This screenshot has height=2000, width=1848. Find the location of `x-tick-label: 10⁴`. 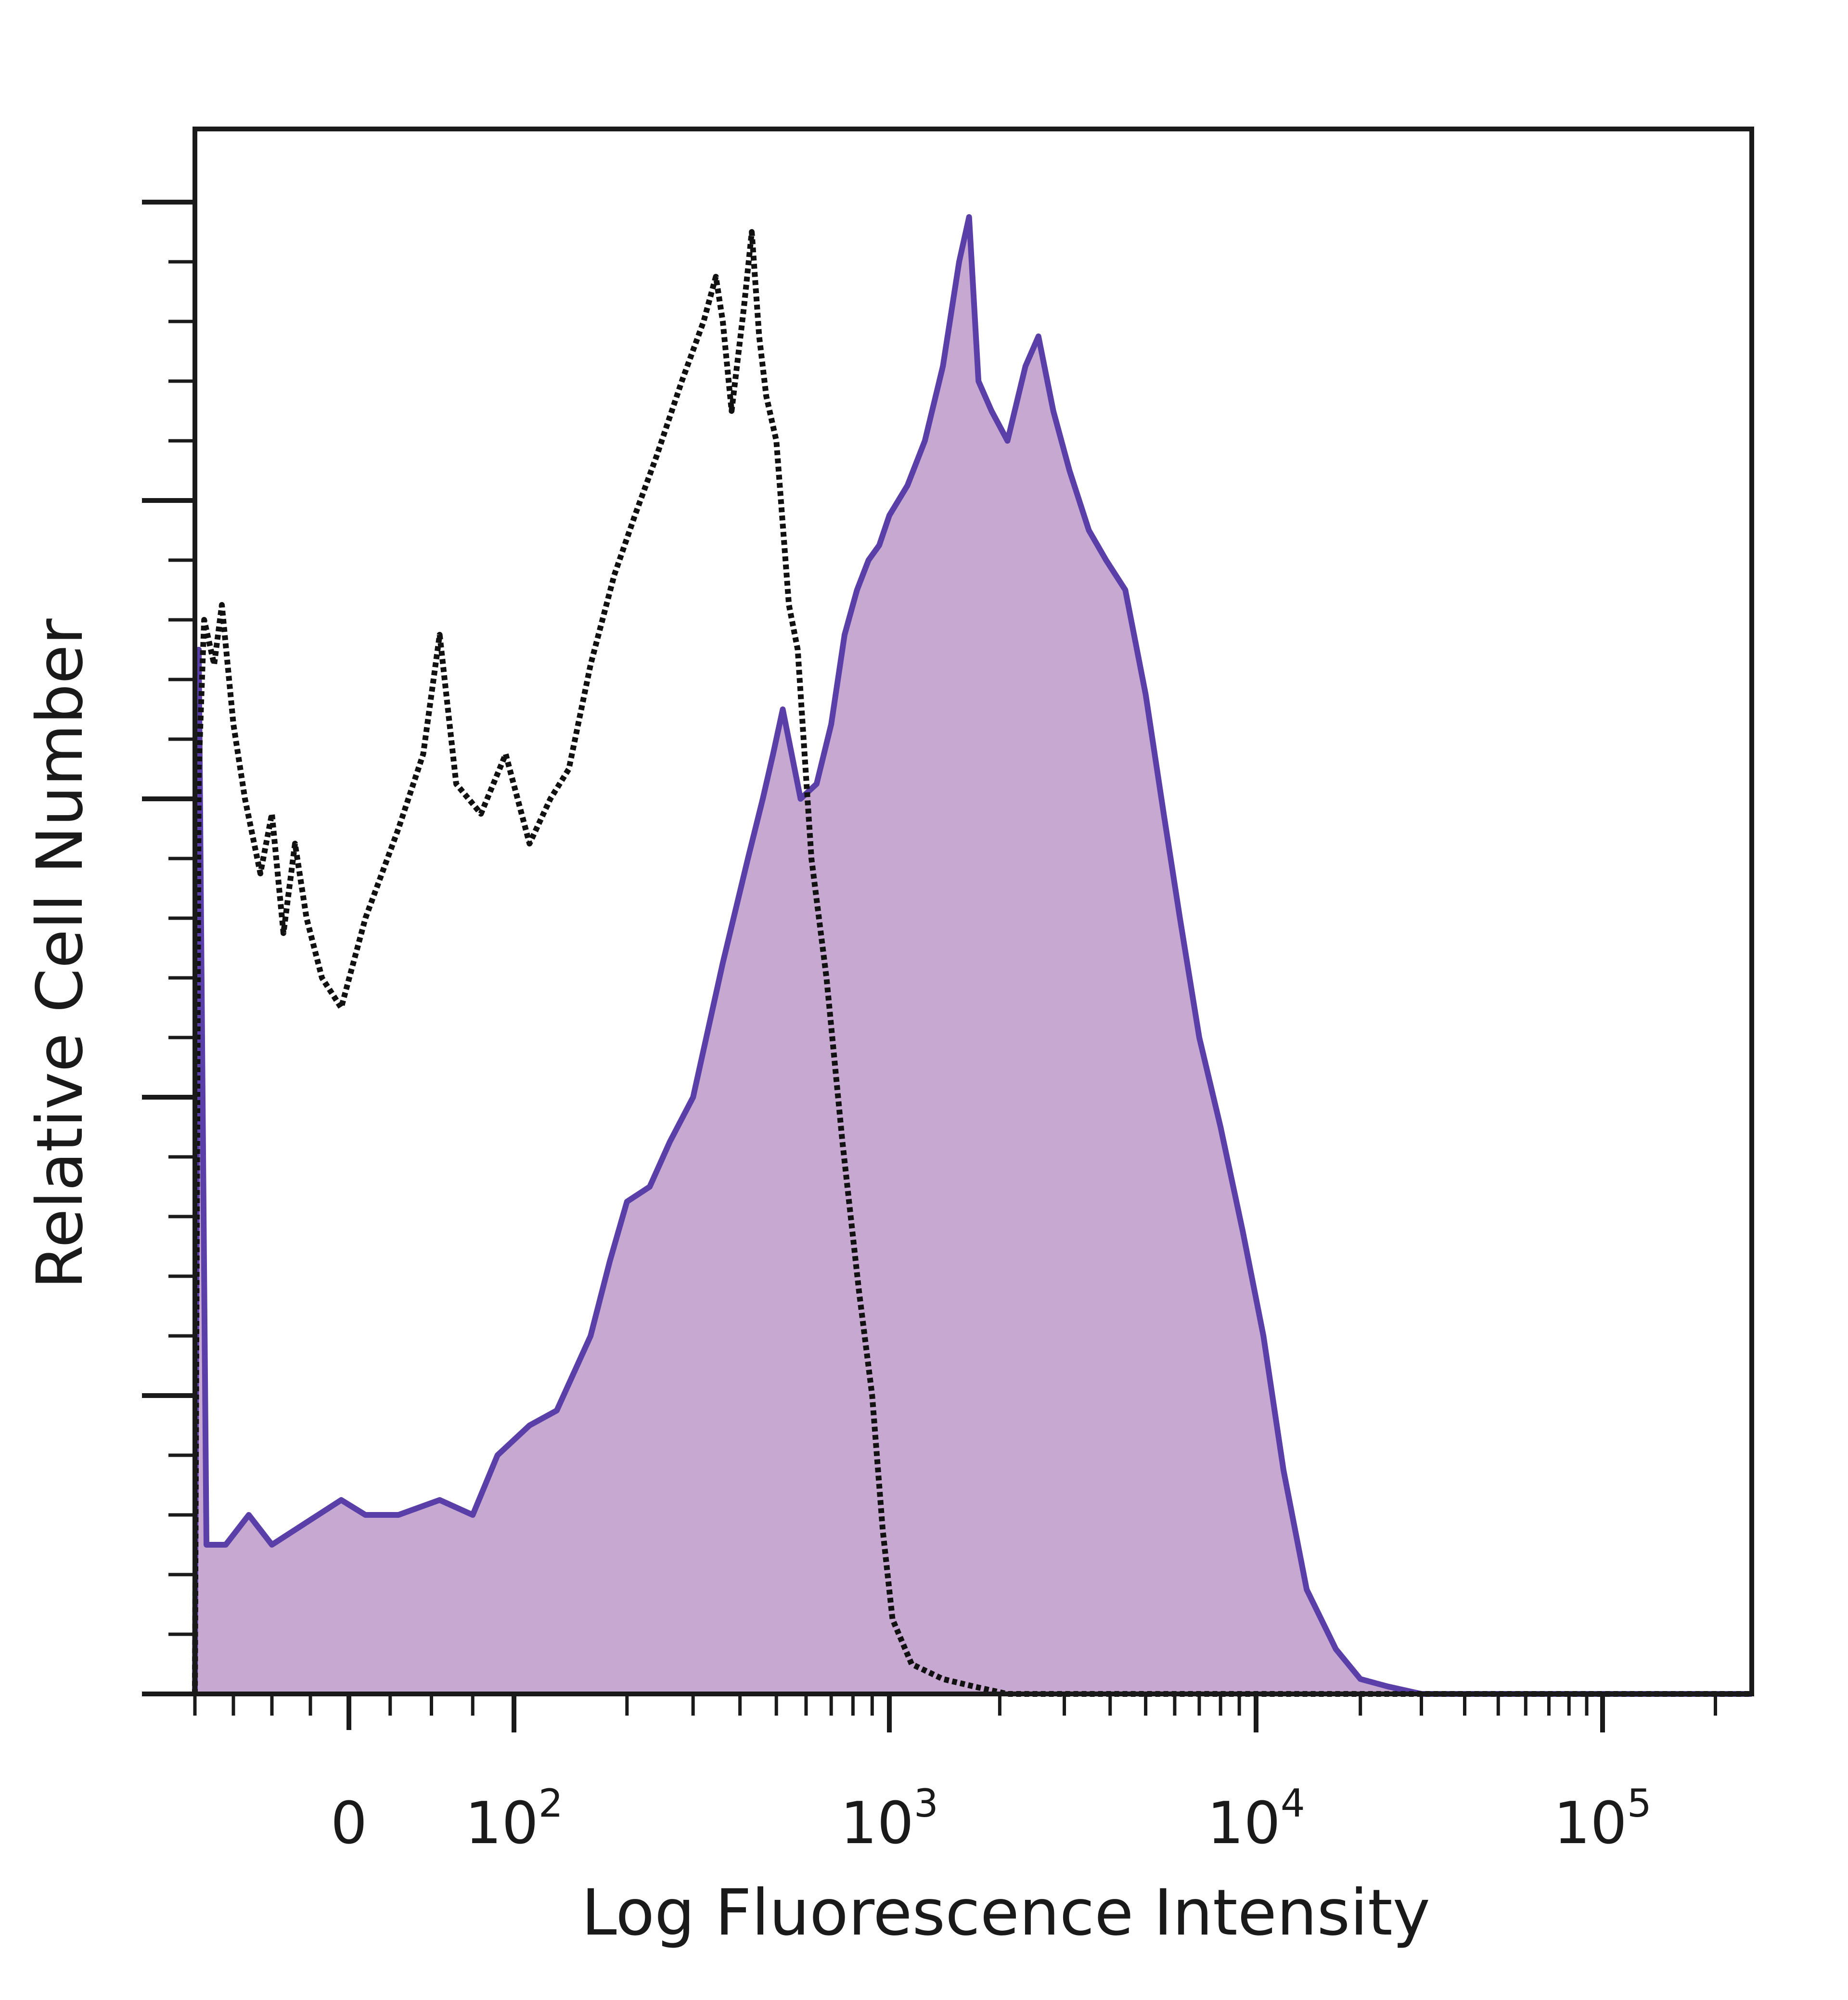

x-tick-label: 10⁴ is located at coordinates (1256, 1819).